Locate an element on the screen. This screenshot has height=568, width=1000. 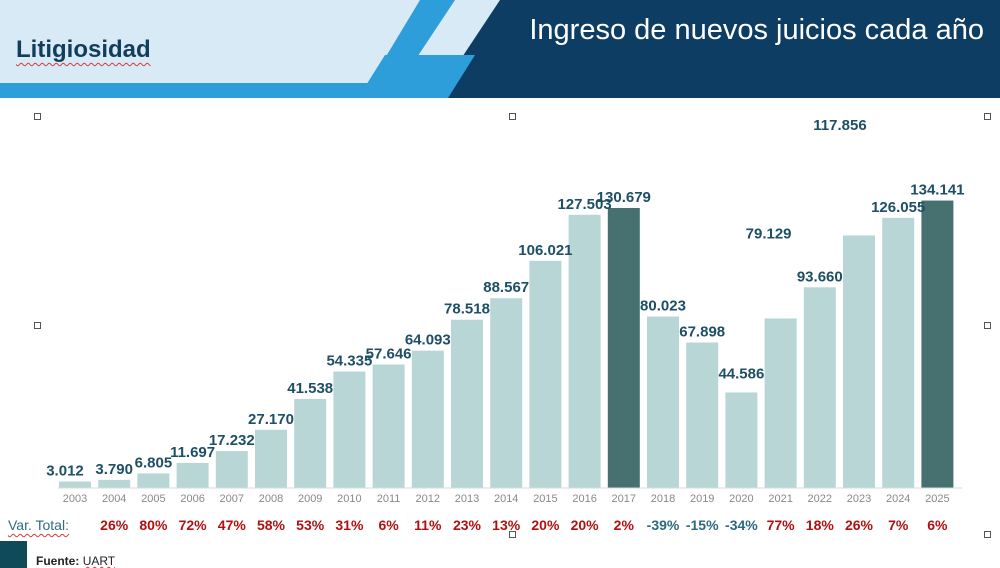
x-tick-label-2009: 2009 is located at coordinates (310, 499).